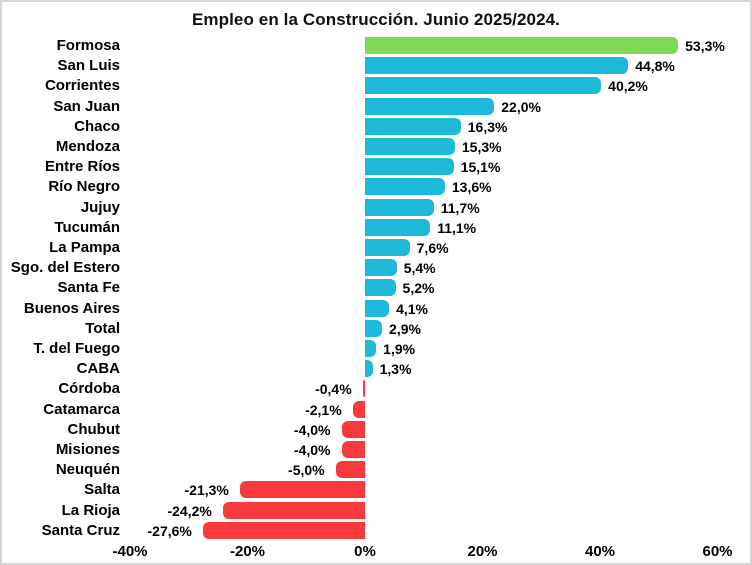 Image resolution: width=752 pixels, height=565 pixels. I want to click on value-label: -5,0%, so click(306, 470).